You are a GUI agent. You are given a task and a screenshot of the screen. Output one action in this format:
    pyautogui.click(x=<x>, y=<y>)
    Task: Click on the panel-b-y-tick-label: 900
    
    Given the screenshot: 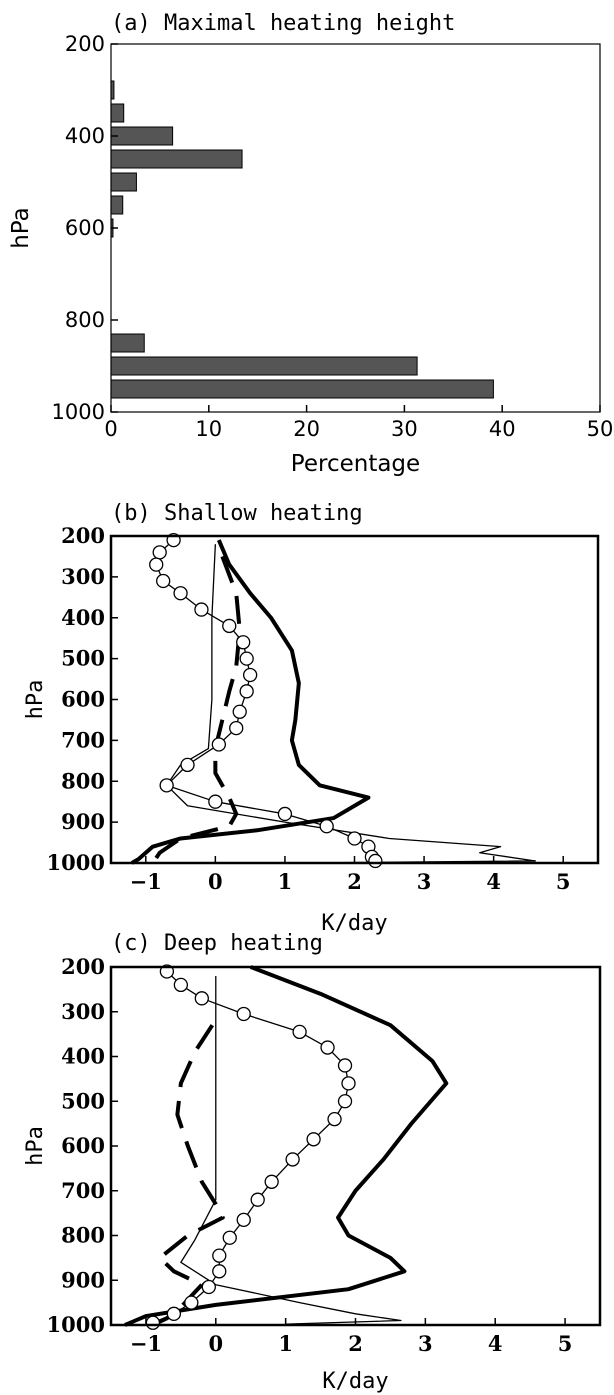 What is the action you would take?
    pyautogui.click(x=83, y=821)
    